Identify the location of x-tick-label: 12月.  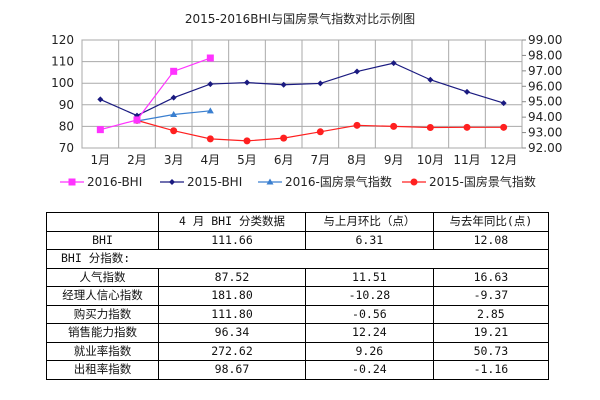
(503, 160).